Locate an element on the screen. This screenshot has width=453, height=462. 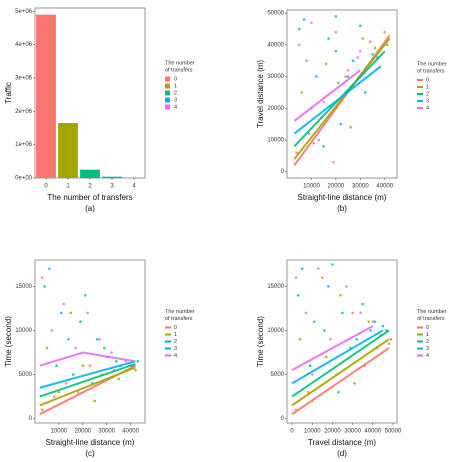
x-tick-label: 40000 is located at coordinates (384, 187).